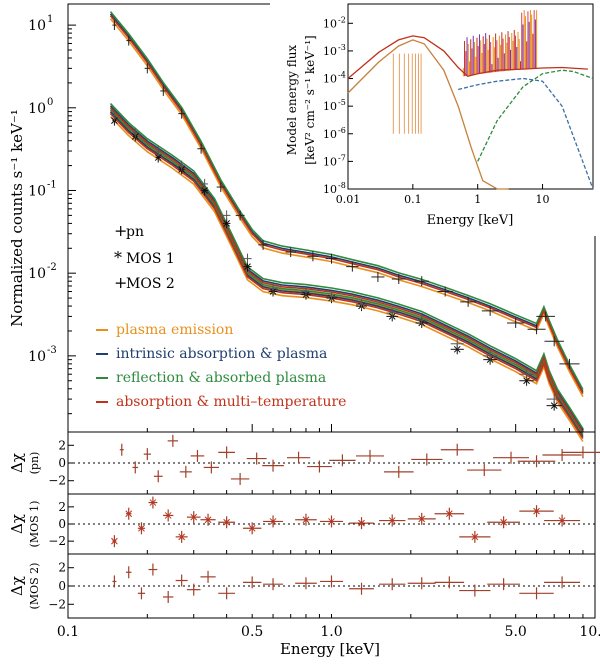  I want to click on inset-y-tick-exponent: -2, so click(342, 19).